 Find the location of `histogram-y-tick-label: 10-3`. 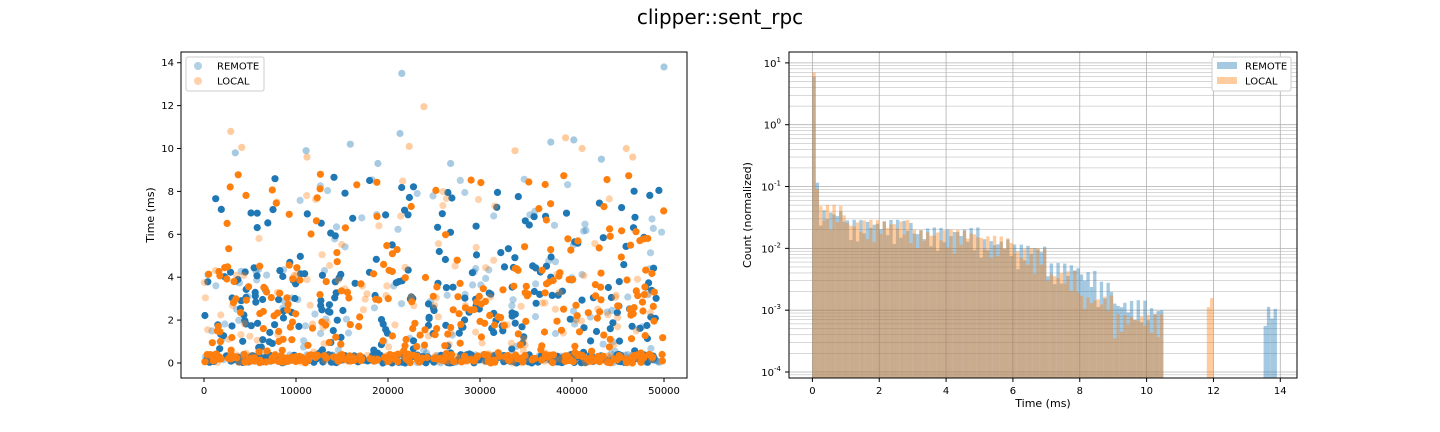

histogram-y-tick-label: 10-3 is located at coordinates (771, 310).